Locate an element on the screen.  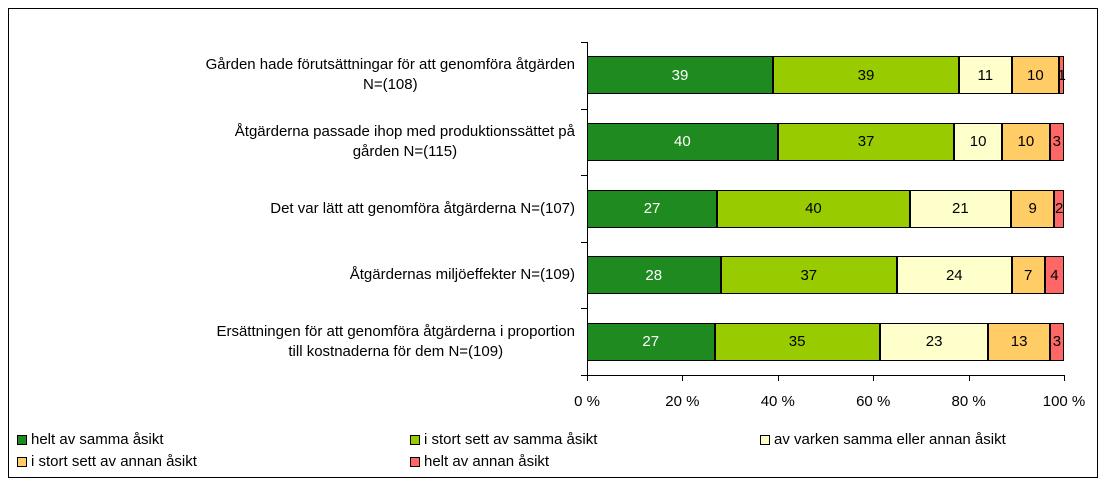
x-tick-label: 40 % is located at coordinates (777, 401).